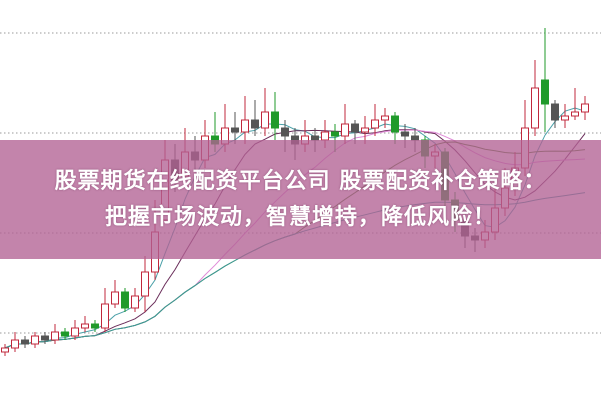  I want to click on headline-line-2: 把握市场波动，智慧增持，降低风险！, so click(300, 217).